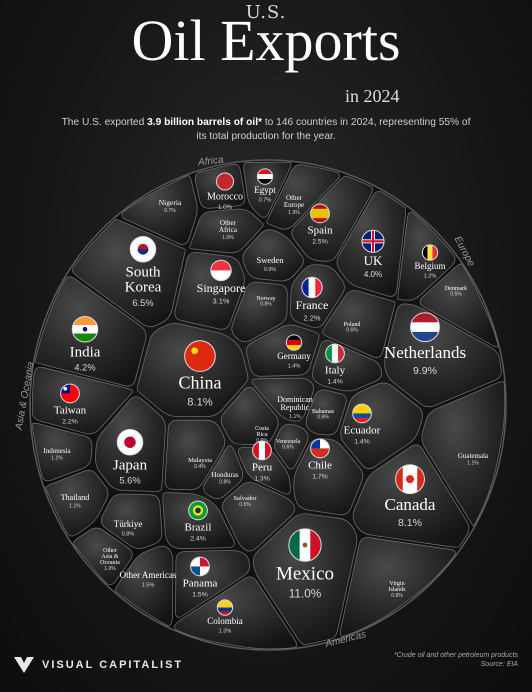  Describe the element at coordinates (200, 583) in the screenshot. I see `country-name: Panama` at that location.